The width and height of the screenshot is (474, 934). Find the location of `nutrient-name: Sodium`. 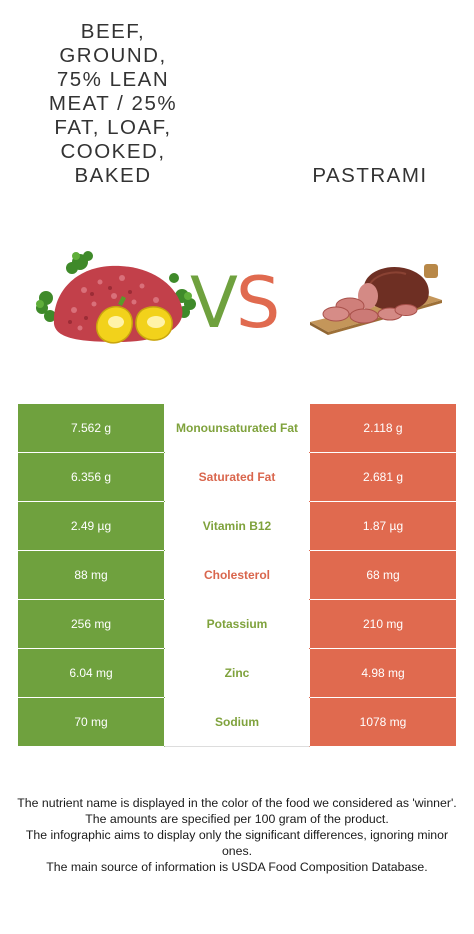

nutrient-name: Sodium is located at coordinates (237, 722).